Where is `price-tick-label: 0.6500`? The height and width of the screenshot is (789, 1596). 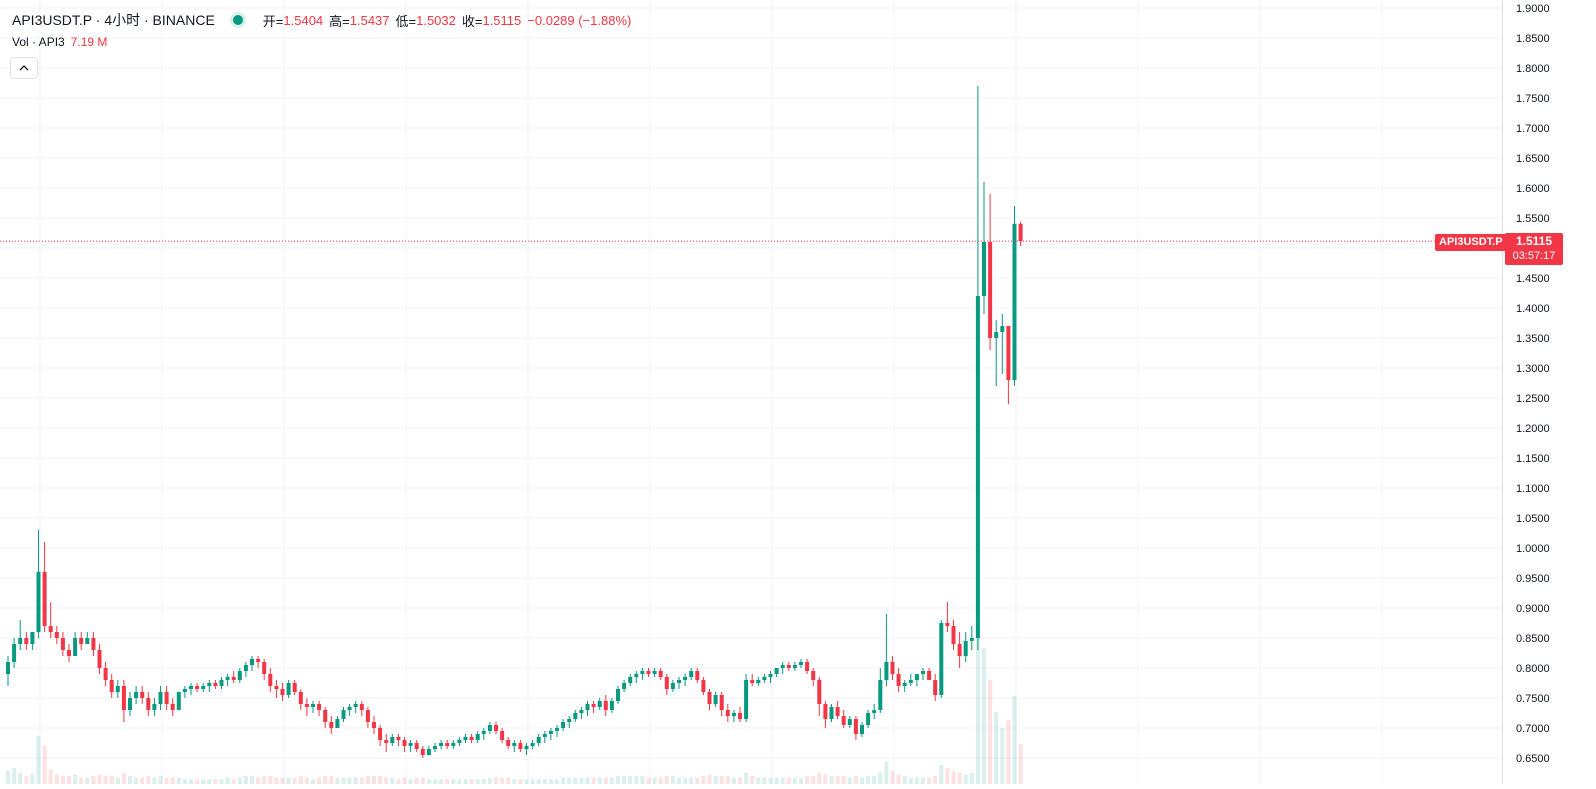 price-tick-label: 0.6500 is located at coordinates (1533, 759).